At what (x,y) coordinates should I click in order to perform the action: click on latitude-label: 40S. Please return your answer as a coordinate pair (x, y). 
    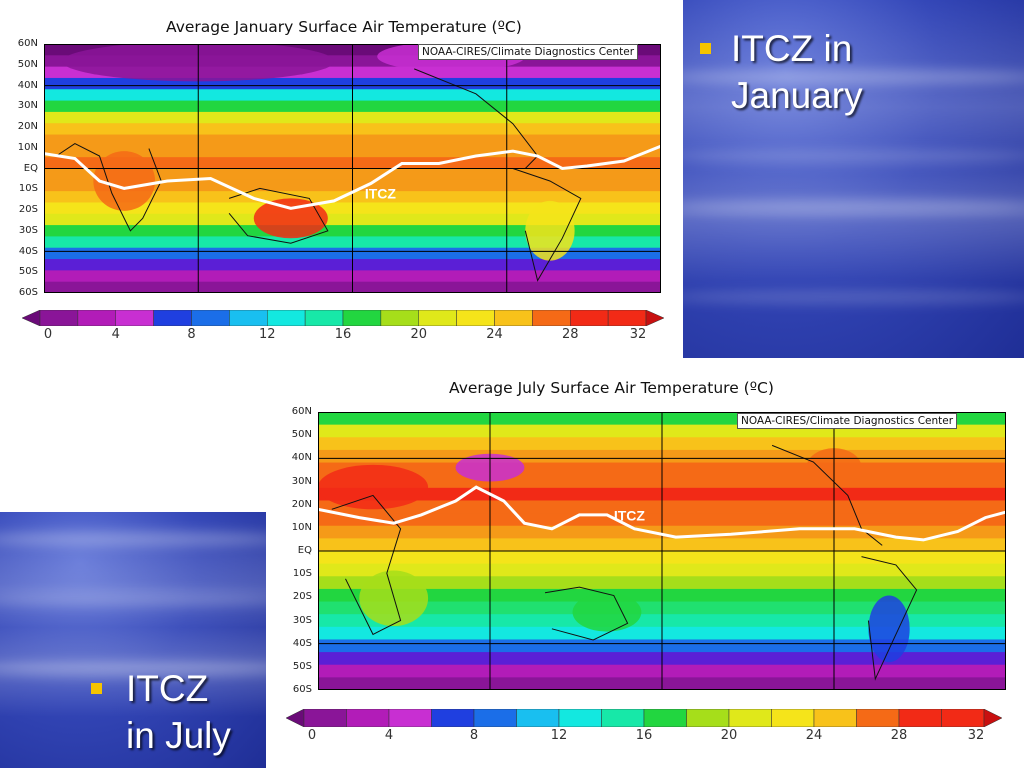
    Looking at the image, I should click on (28, 251).